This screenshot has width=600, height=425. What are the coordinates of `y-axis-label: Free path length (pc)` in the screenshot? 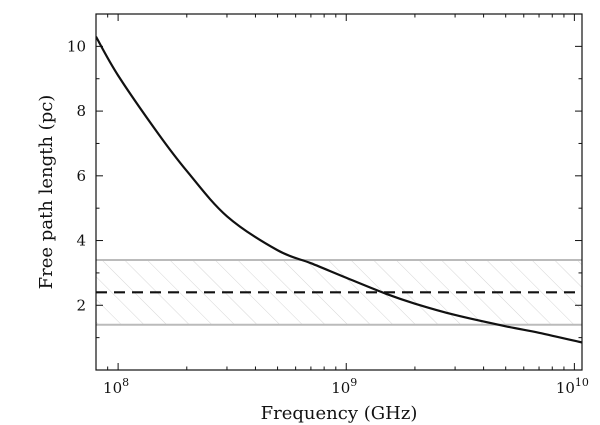 It's located at (46, 192).